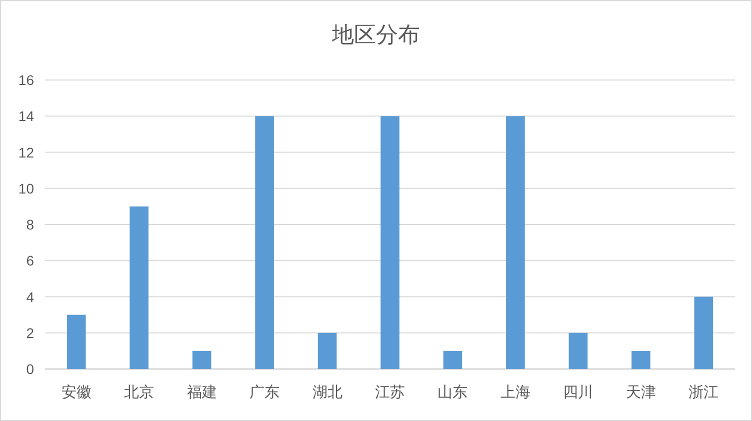 This screenshot has width=752, height=421. Describe the element at coordinates (30, 296) in the screenshot. I see `y-tick-label: 4` at that location.